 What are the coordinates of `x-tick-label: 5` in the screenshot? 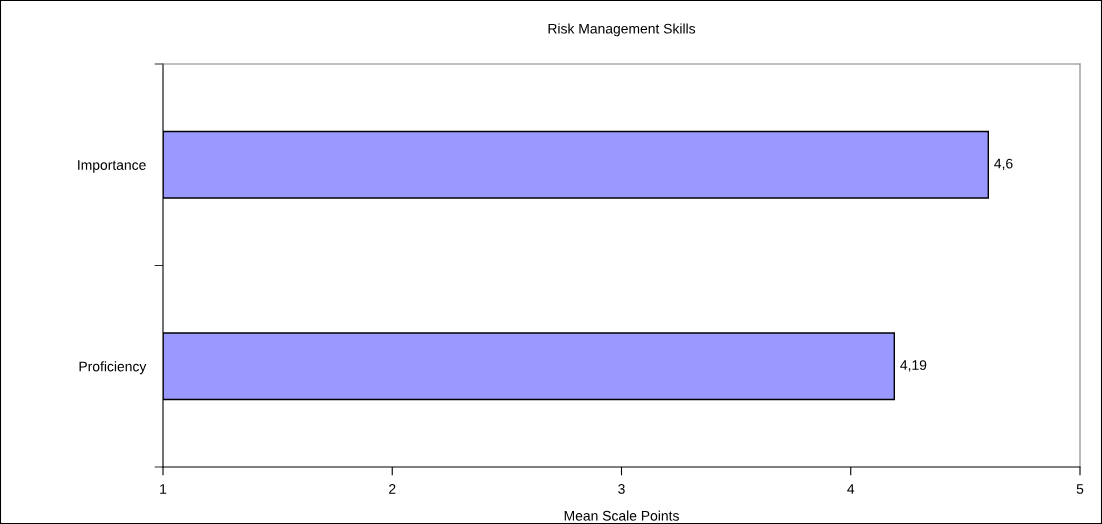 It's located at (1080, 489).